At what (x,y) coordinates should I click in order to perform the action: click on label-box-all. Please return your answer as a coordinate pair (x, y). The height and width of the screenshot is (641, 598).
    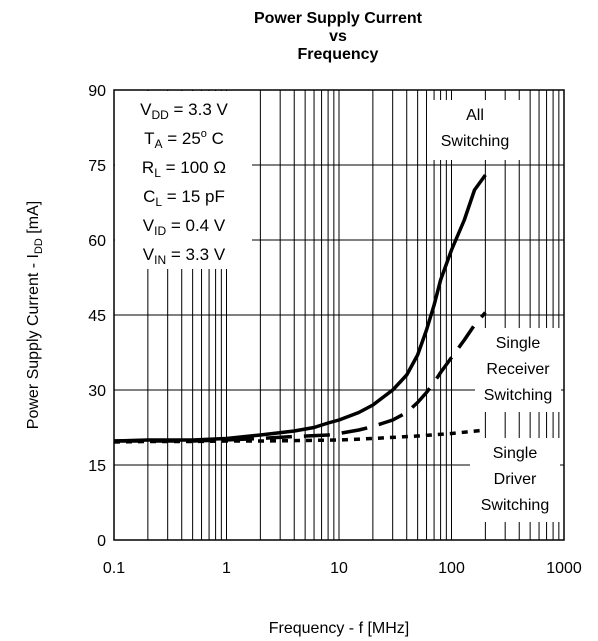
    Looking at the image, I should click on (476, 130).